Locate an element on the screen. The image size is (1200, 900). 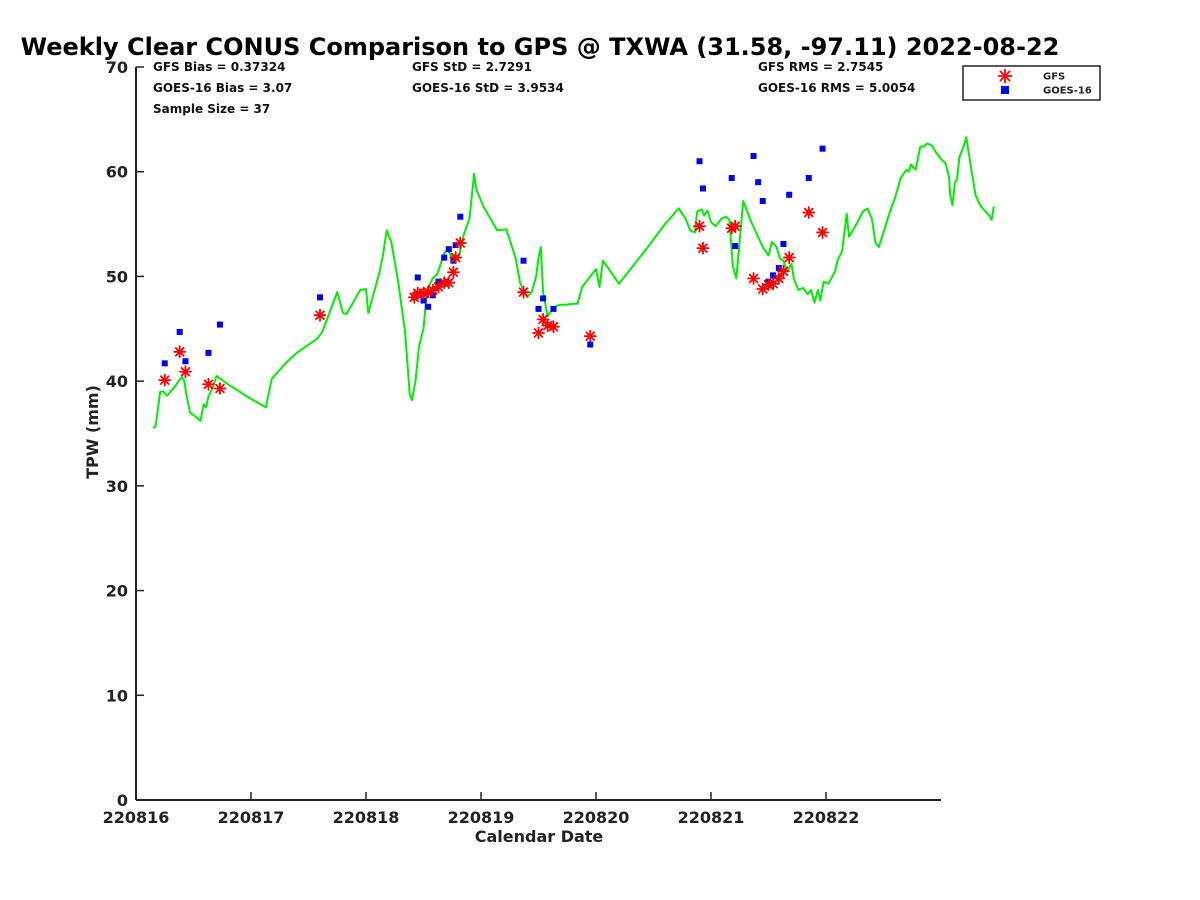
gfs-std-stat: GFS StD = 2.7291 is located at coordinates (472, 67).